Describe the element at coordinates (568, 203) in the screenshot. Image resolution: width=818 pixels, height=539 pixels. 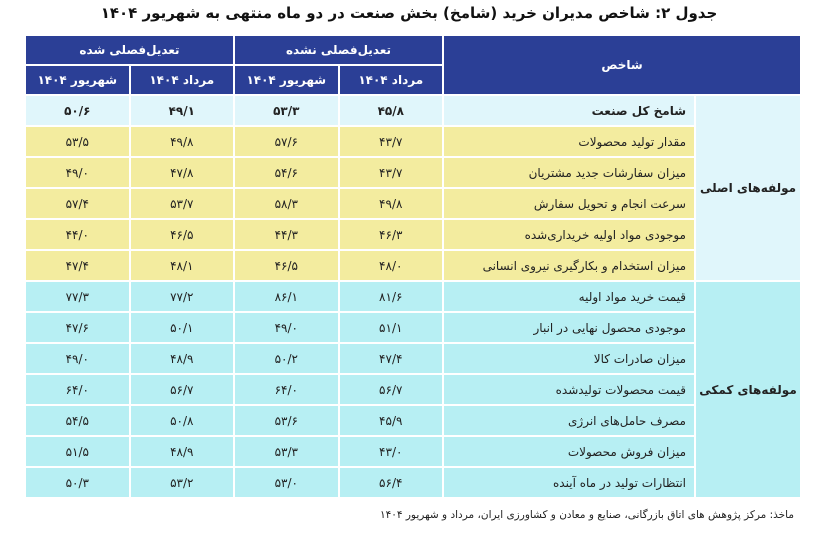
I see `row-label: سرعت انجام و تحویل سفارش` at that location.